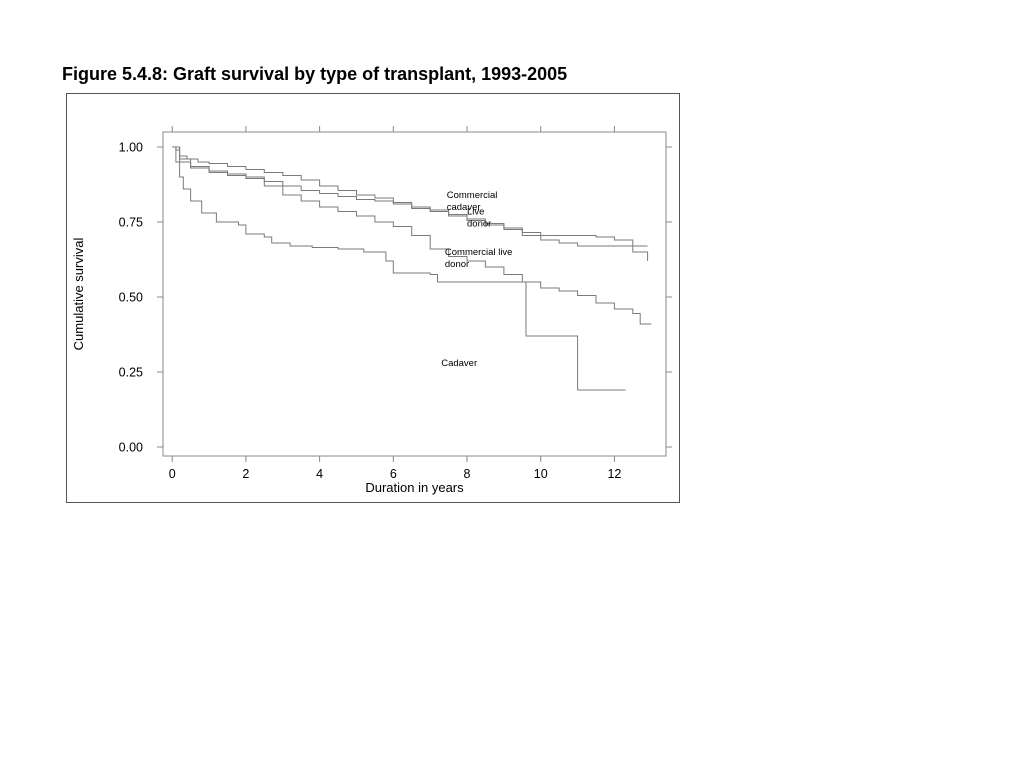 This screenshot has width=1024, height=768. I want to click on survival-curves, so click(412, 268).